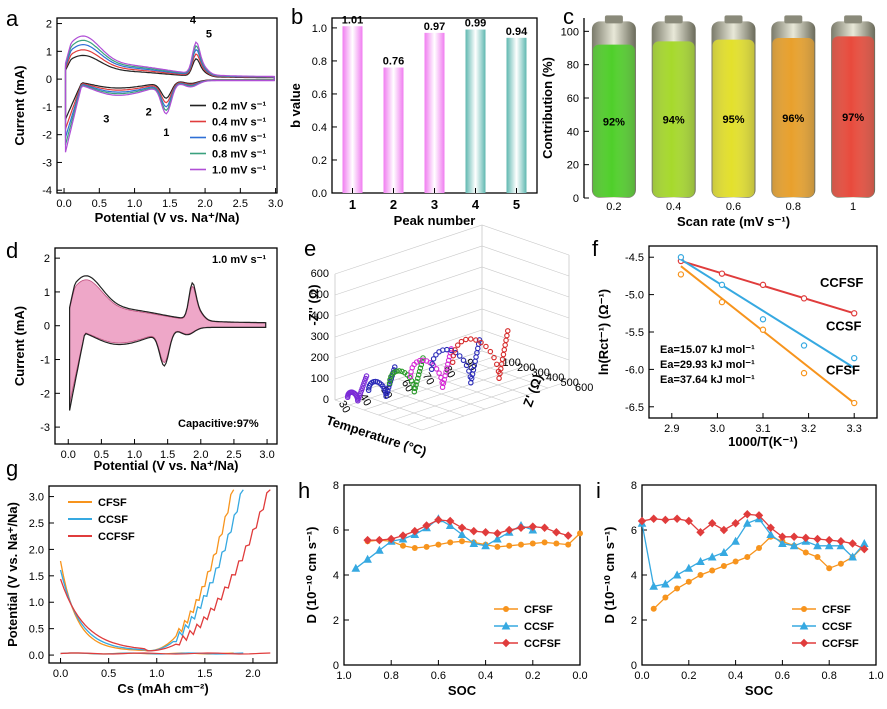 The height and width of the screenshot is (709, 887). I want to click on capacitive-area, so click(168, 341).